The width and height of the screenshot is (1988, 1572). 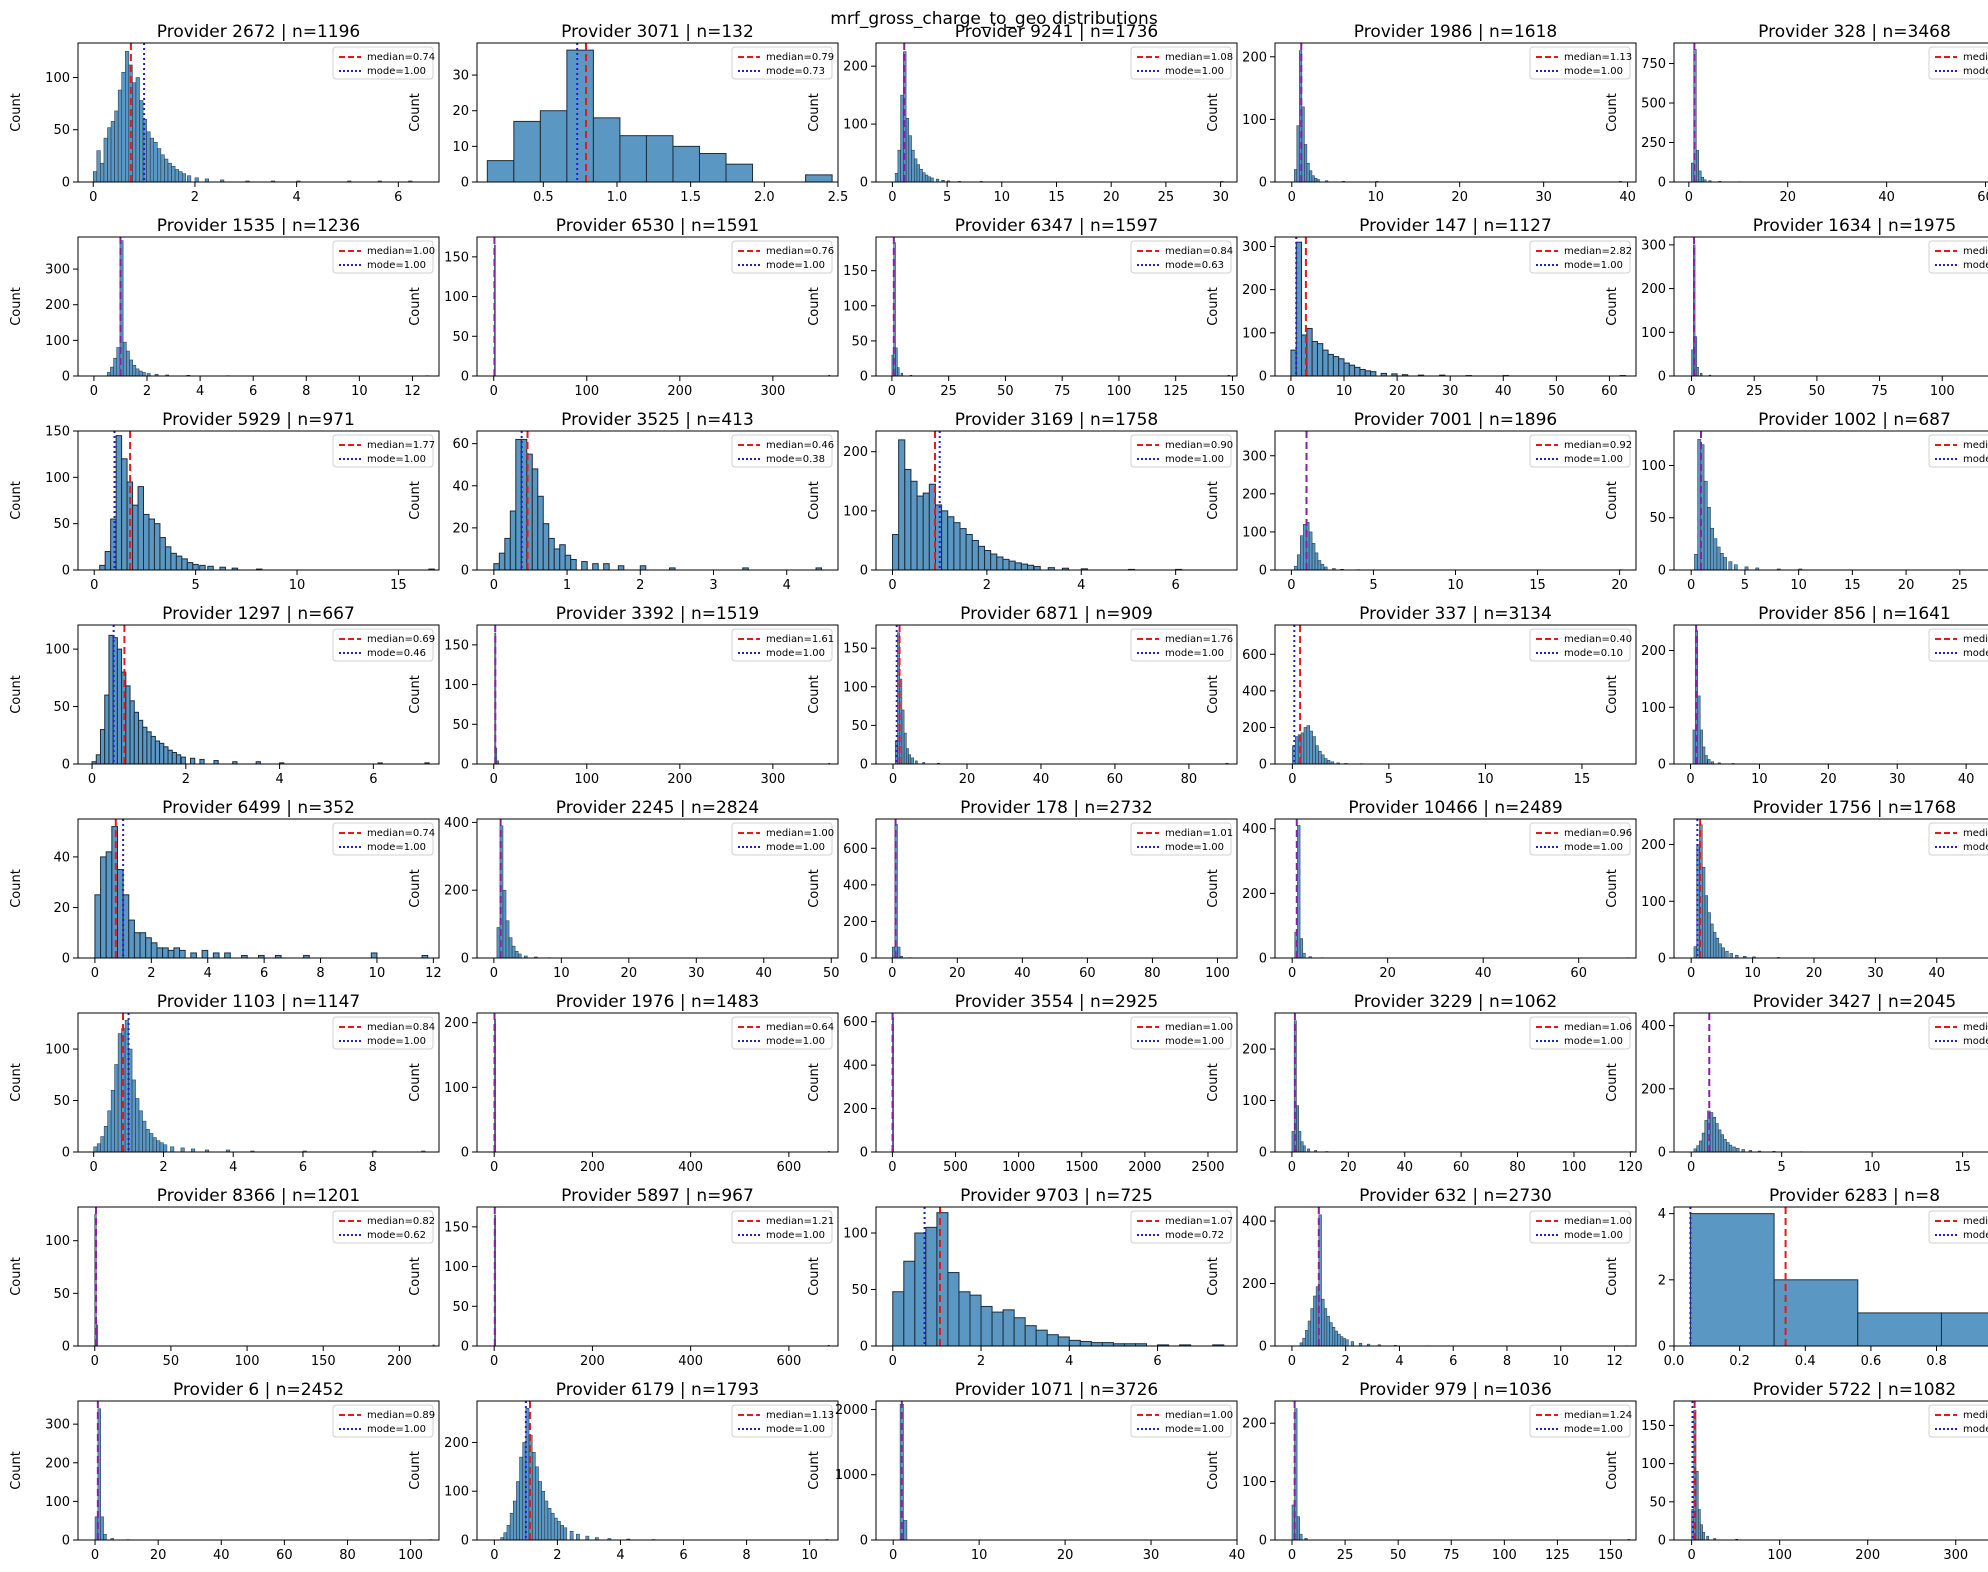 What do you see at coordinates (1805, 1361) in the screenshot?
I see `x-tick-label: 0.4` at bounding box center [1805, 1361].